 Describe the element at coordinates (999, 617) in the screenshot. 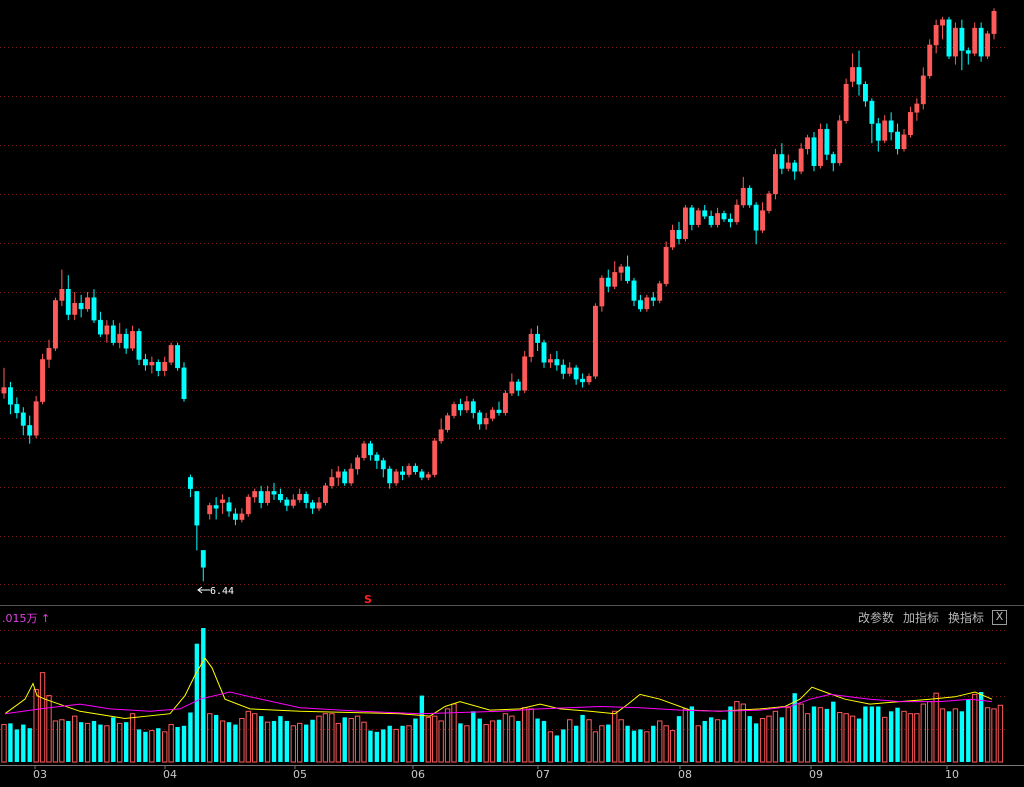

I see `close-icon: X` at that location.